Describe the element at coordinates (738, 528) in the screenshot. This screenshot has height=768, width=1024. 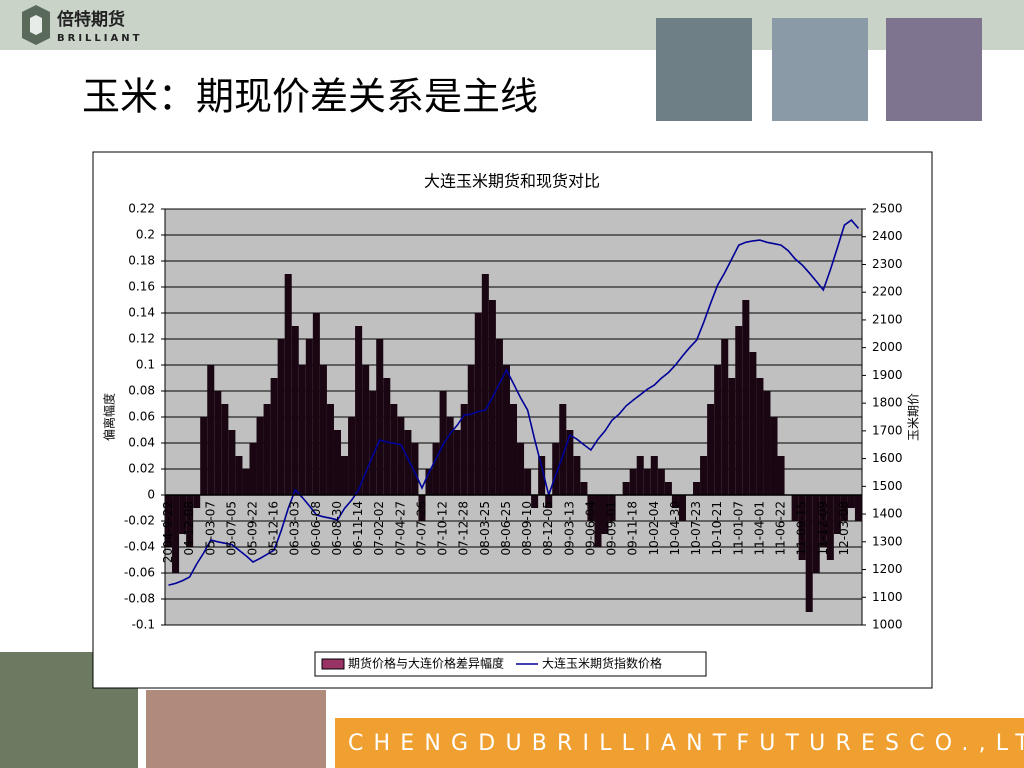
I see `x-tick-label: 11-01-07` at that location.